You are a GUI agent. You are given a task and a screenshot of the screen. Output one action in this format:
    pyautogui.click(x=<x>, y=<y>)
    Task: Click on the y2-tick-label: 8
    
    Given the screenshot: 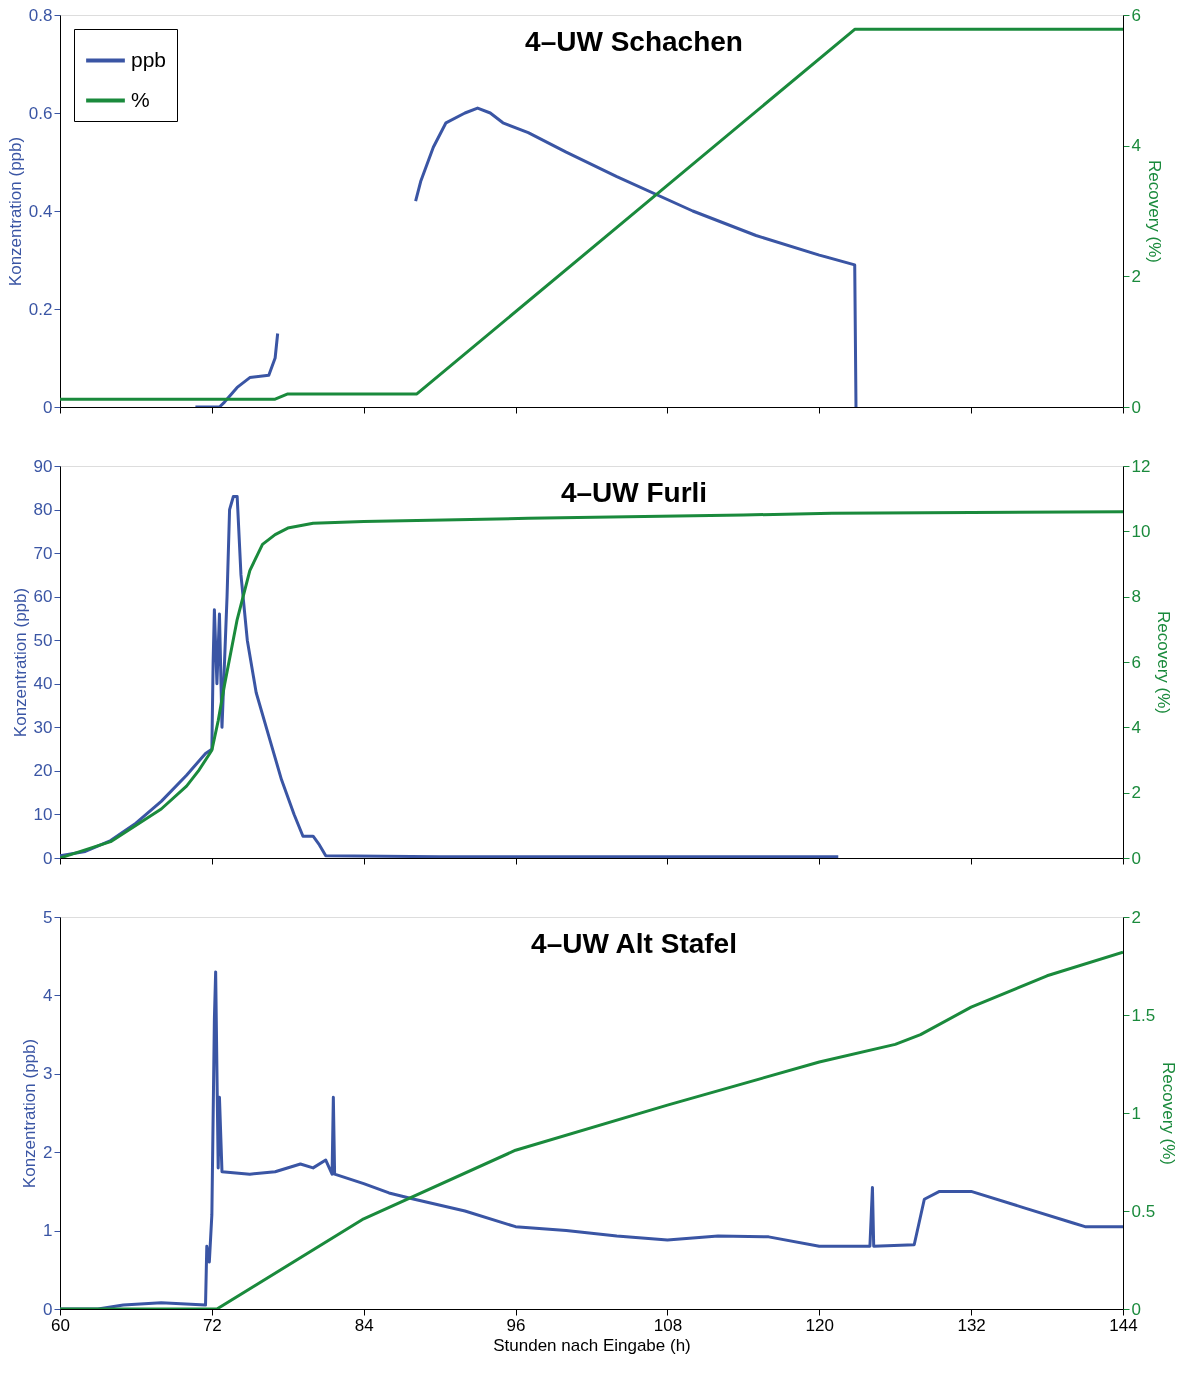 What is the action you would take?
    pyautogui.click(x=1136, y=597)
    